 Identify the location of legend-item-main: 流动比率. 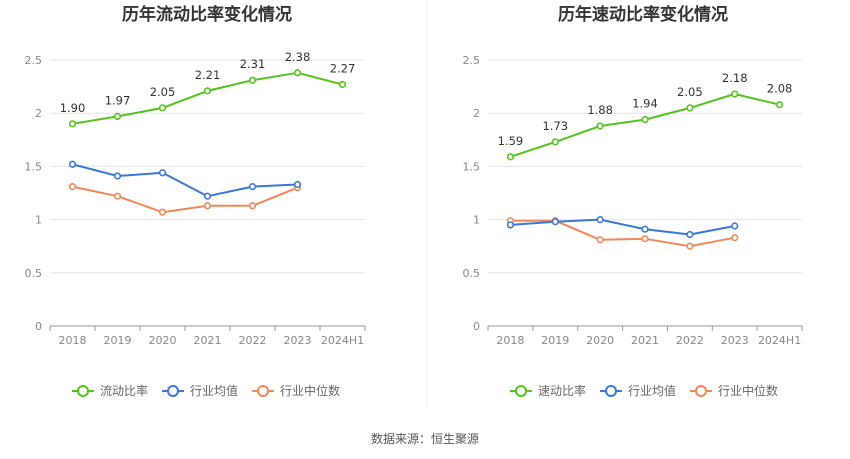
(110, 390).